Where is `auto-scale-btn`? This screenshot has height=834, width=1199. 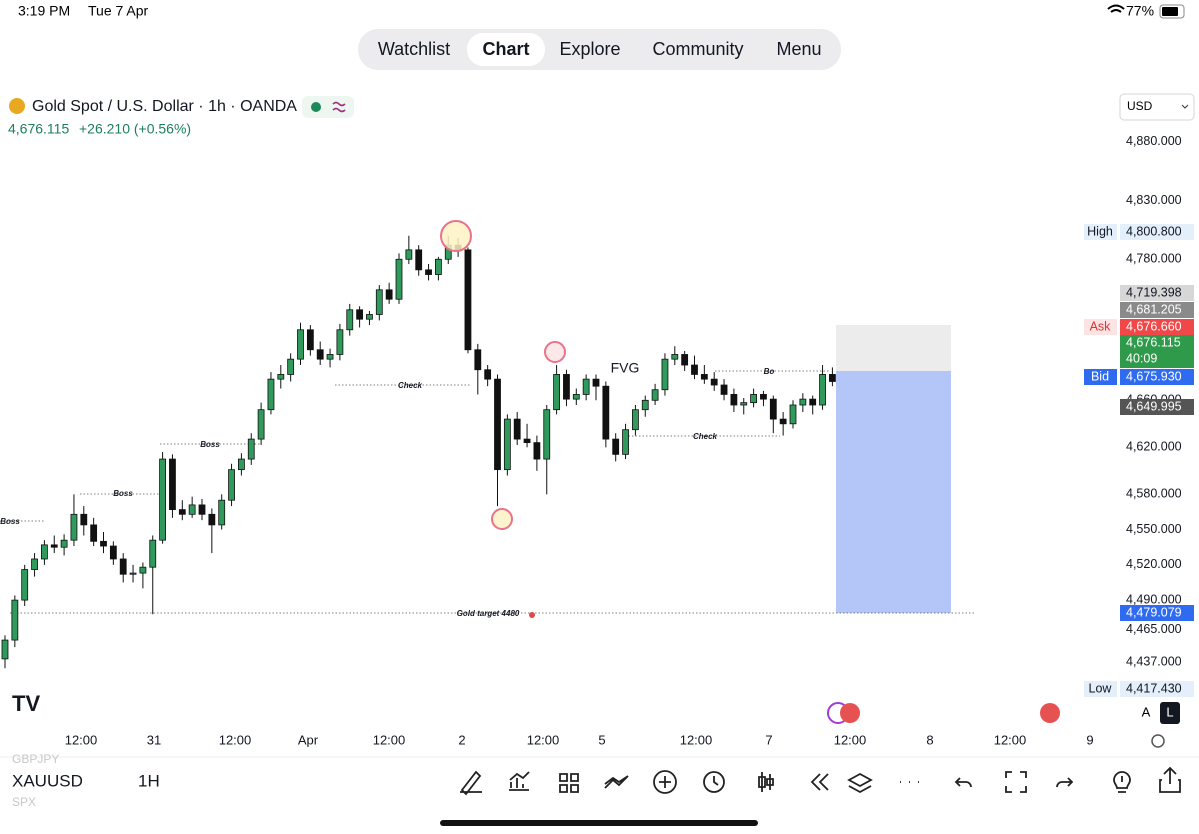
auto-scale-btn is located at coordinates (1146, 713).